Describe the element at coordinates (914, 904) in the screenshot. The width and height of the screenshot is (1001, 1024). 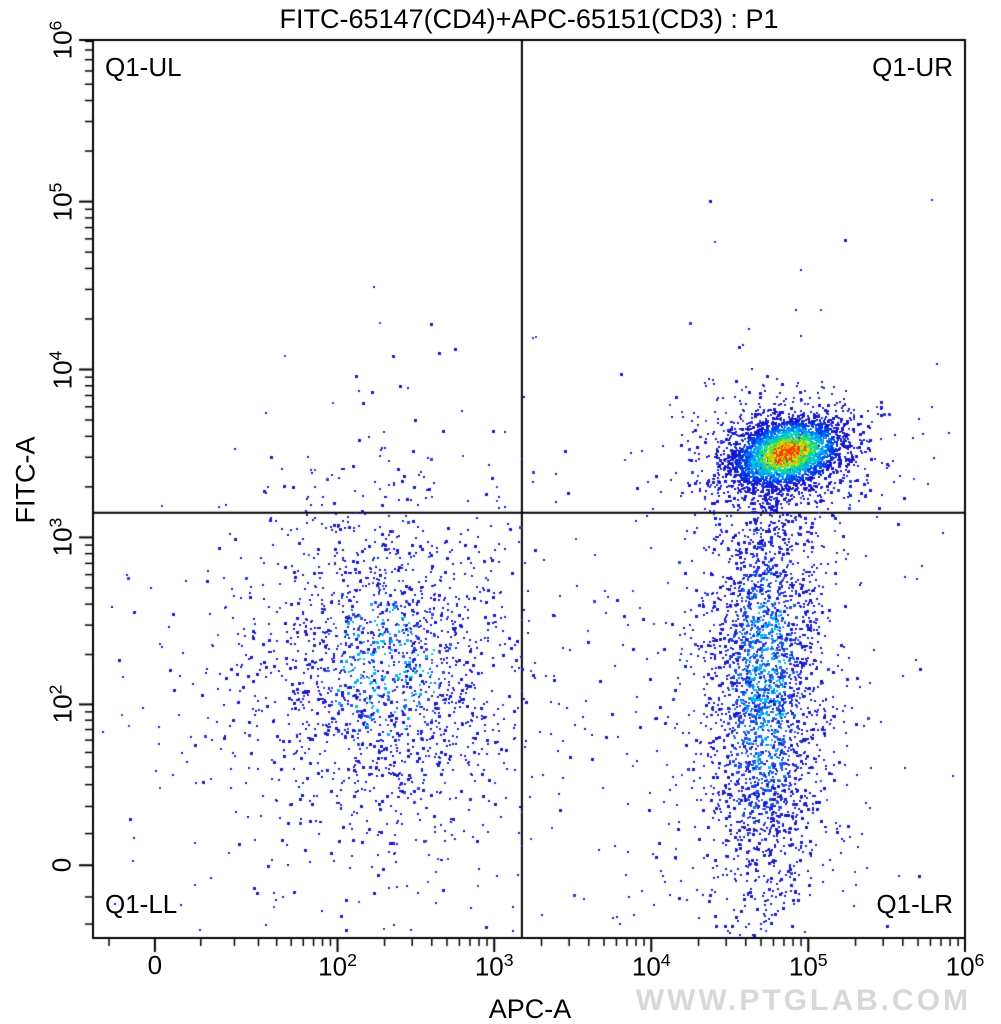
I see `quadrant-label-lower-right: Q1-LR` at that location.